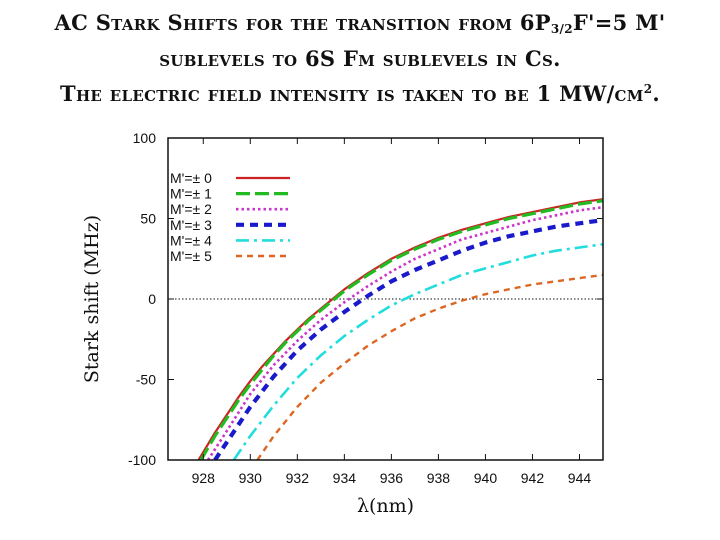  I want to click on y-tick-label: 50, so click(148, 219).